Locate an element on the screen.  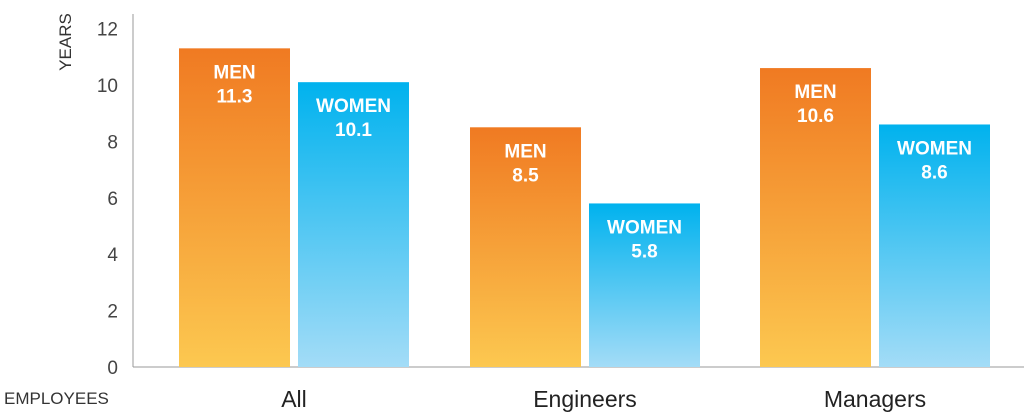
bar-men-engineers is located at coordinates (525, 247).